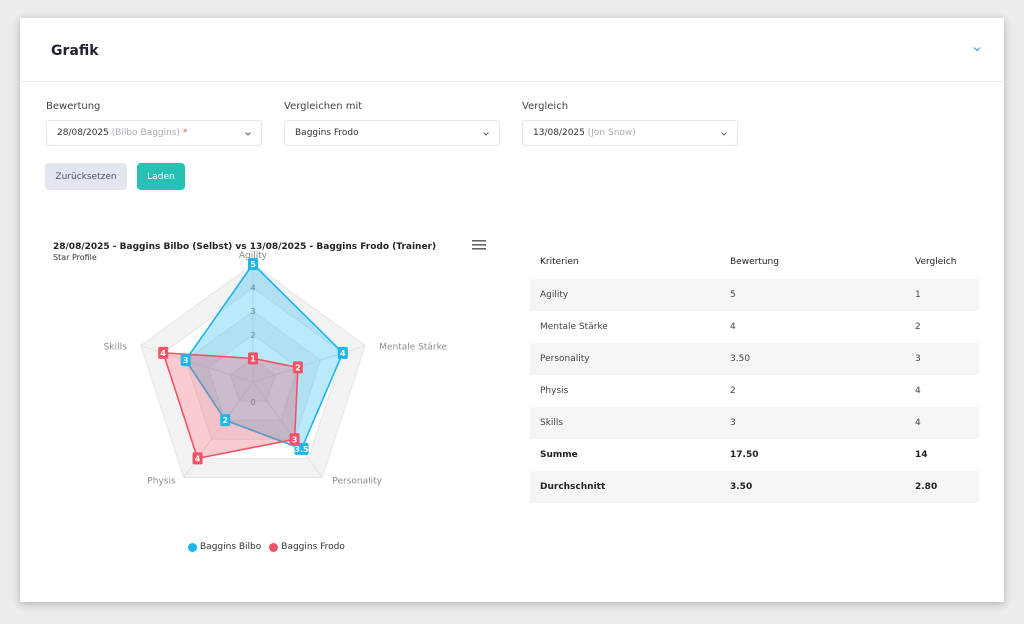 Image resolution: width=1024 pixels, height=624 pixels. What do you see at coordinates (574, 327) in the screenshot?
I see `cell-criterion: Mentale Stärke` at bounding box center [574, 327].